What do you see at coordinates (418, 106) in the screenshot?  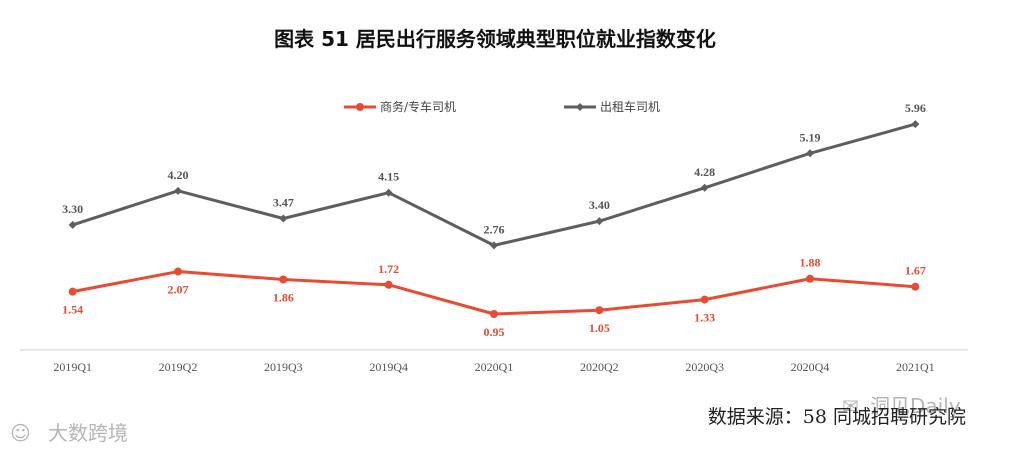 I see `legend-label-business-driver: 商务/专车司机` at bounding box center [418, 106].